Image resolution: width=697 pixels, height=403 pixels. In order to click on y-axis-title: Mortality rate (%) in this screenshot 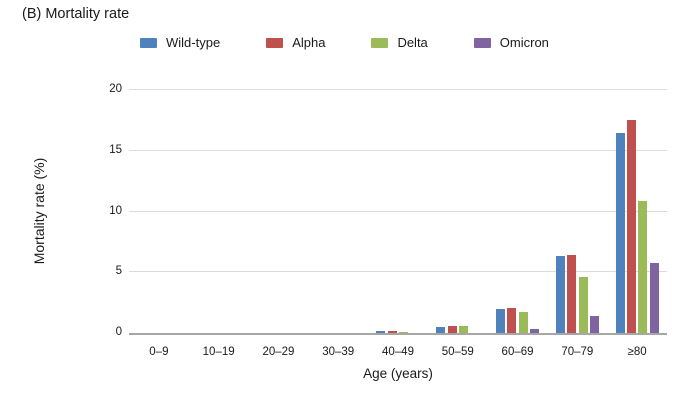, I will do `click(39, 211)`.